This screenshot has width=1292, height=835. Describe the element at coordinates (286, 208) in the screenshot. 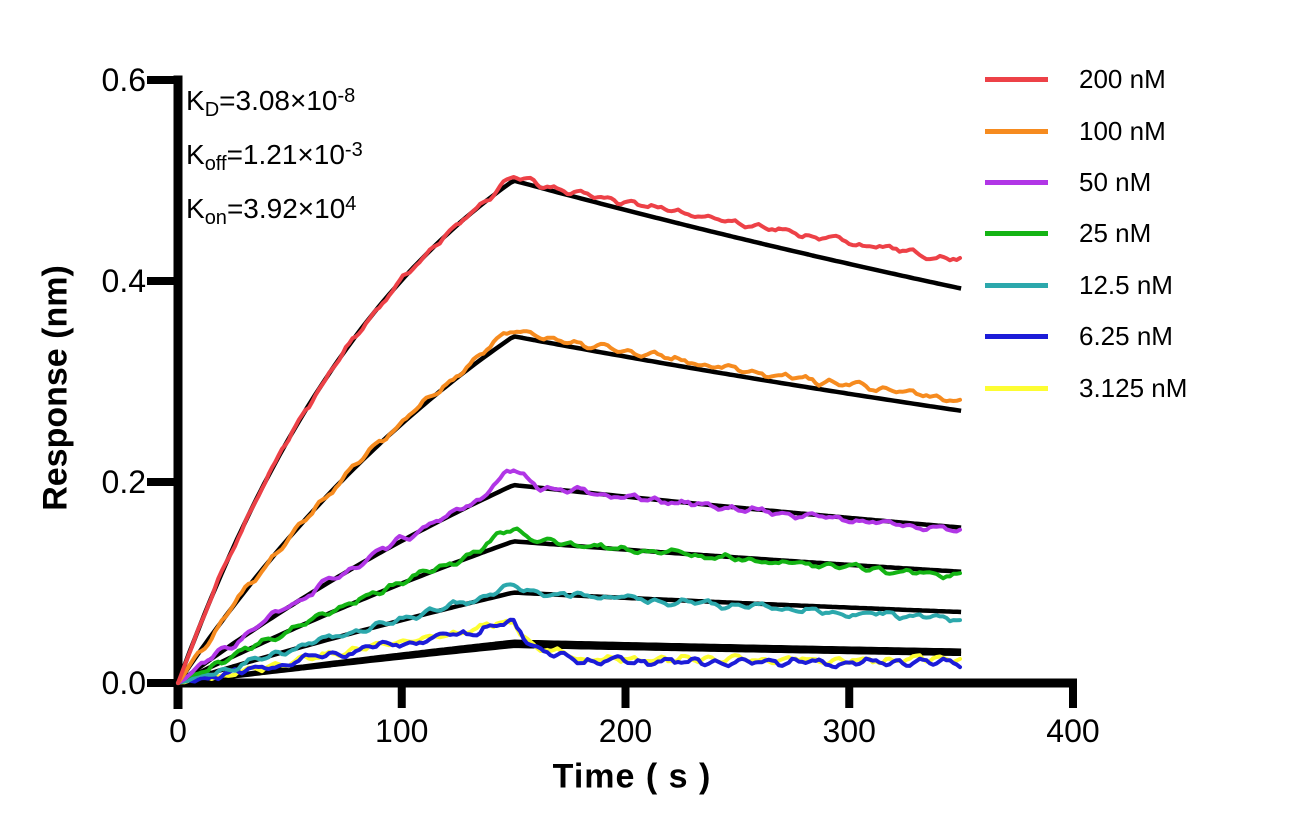

I see `k-value: =3.92×10` at that location.